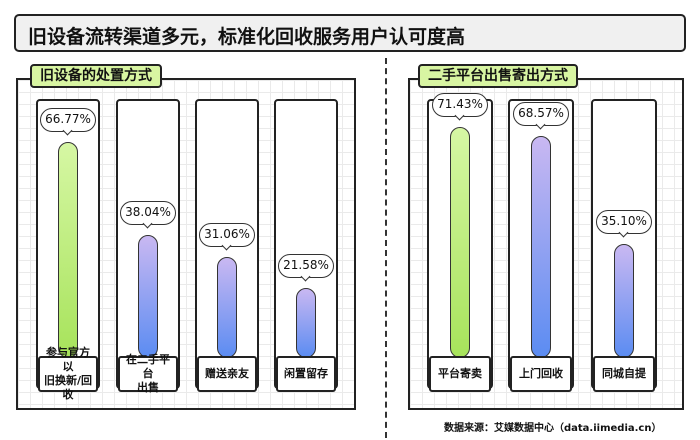 The width and height of the screenshot is (700, 440). I want to click on title-bar: 旧设备流转渠道多元，标准化回收服务用户认可度高, so click(350, 33).